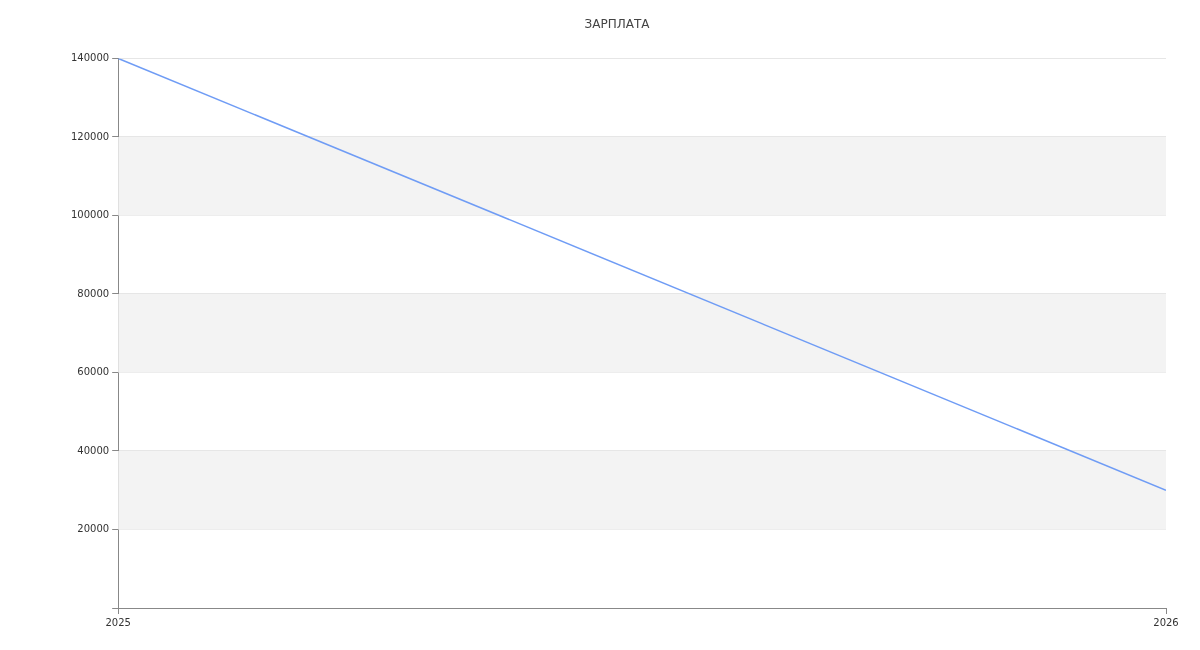 Image resolution: width=1200 pixels, height=650 pixels. I want to click on x-tick-label: 2026, so click(1166, 622).